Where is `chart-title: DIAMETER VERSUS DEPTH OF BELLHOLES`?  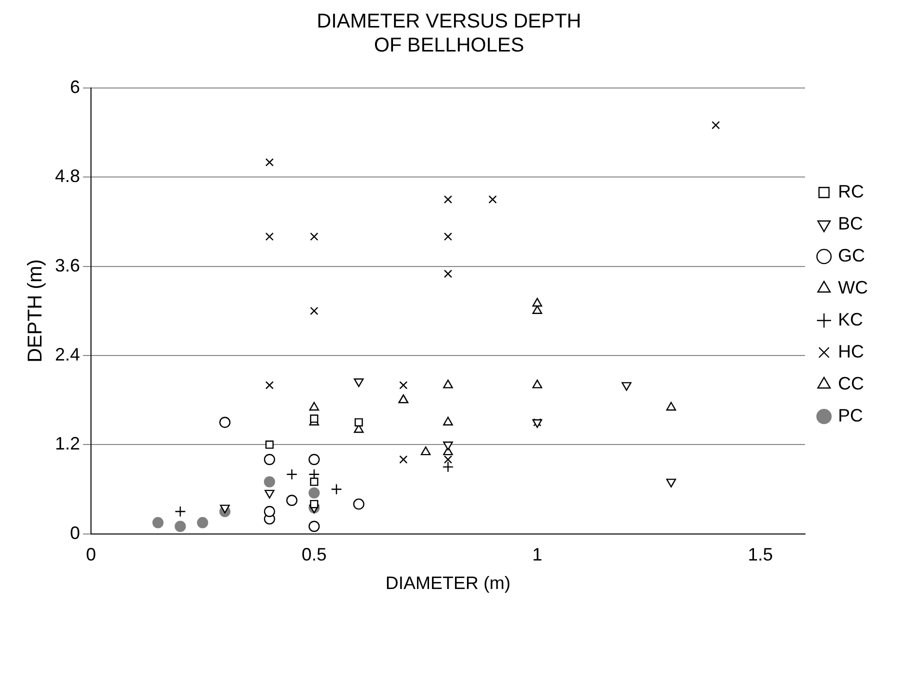 chart-title: DIAMETER VERSUS DEPTH OF BELLHOLES is located at coordinates (449, 33).